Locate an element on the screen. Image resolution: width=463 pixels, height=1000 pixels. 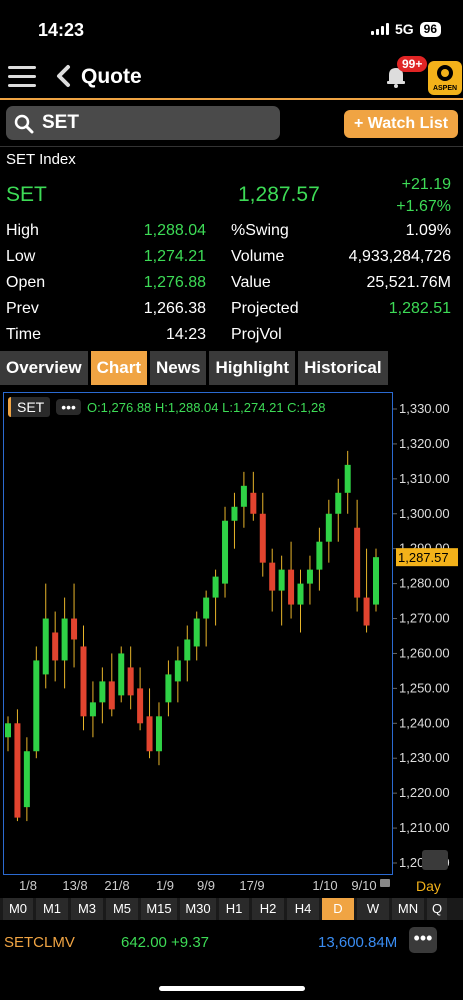
last-price: 1,287.57 is located at coordinates (279, 194).